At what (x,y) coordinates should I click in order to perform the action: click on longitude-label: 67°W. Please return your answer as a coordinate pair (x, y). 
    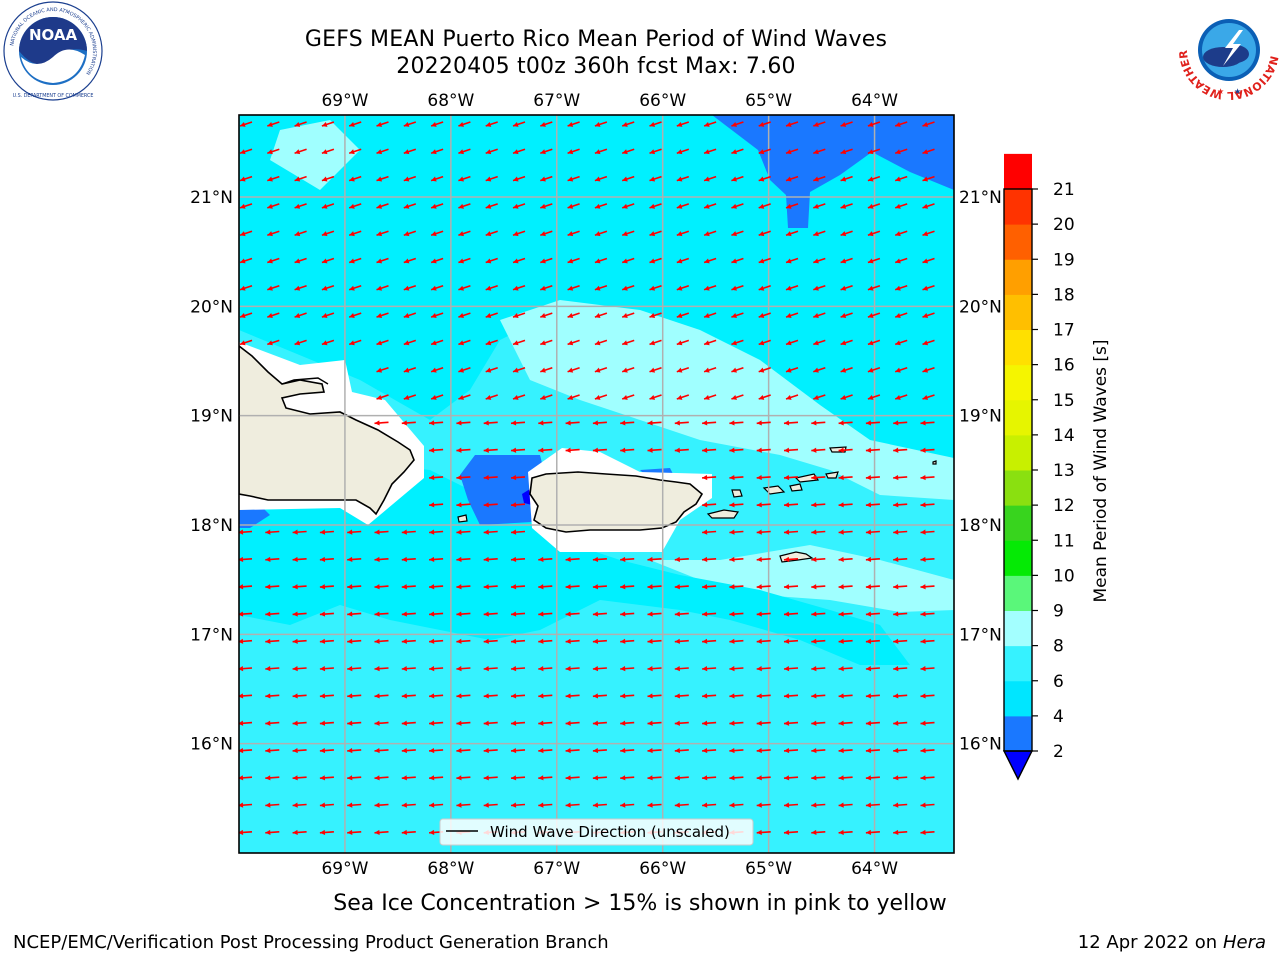
    Looking at the image, I should click on (556, 101).